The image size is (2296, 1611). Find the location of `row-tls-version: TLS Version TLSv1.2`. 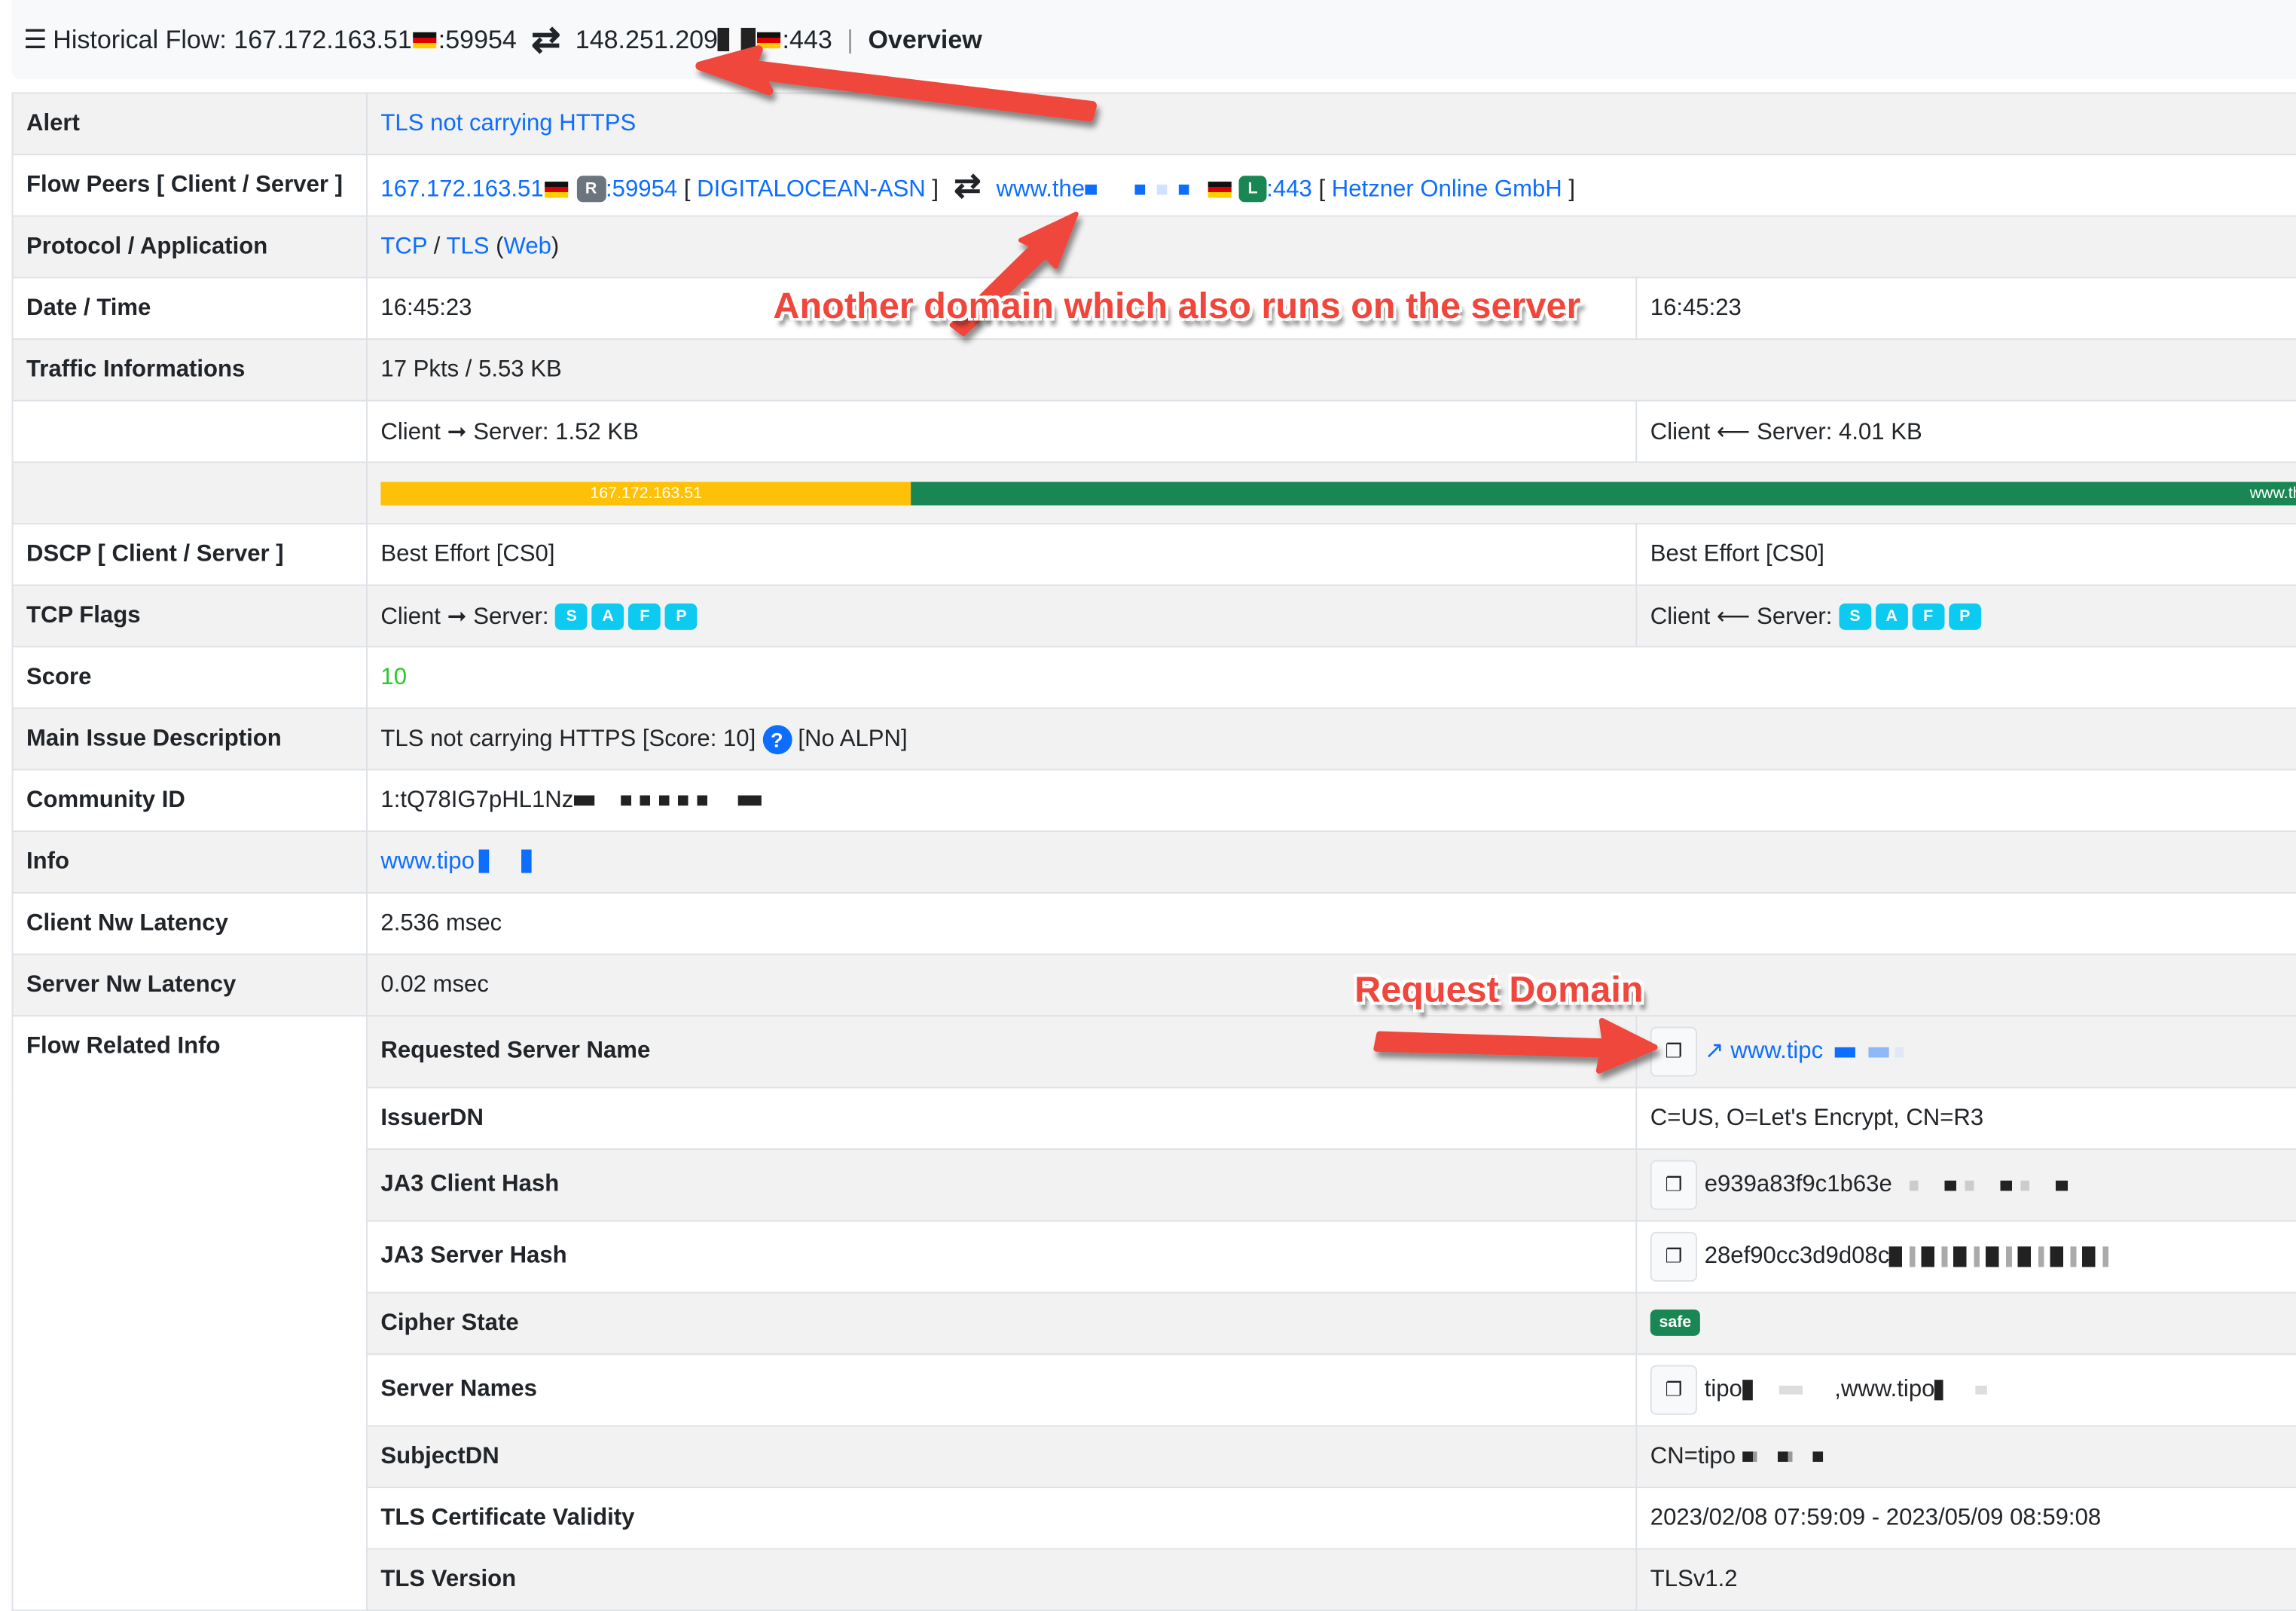

row-tls-version: TLS Version TLSv1.2 is located at coordinates (1154, 1579).